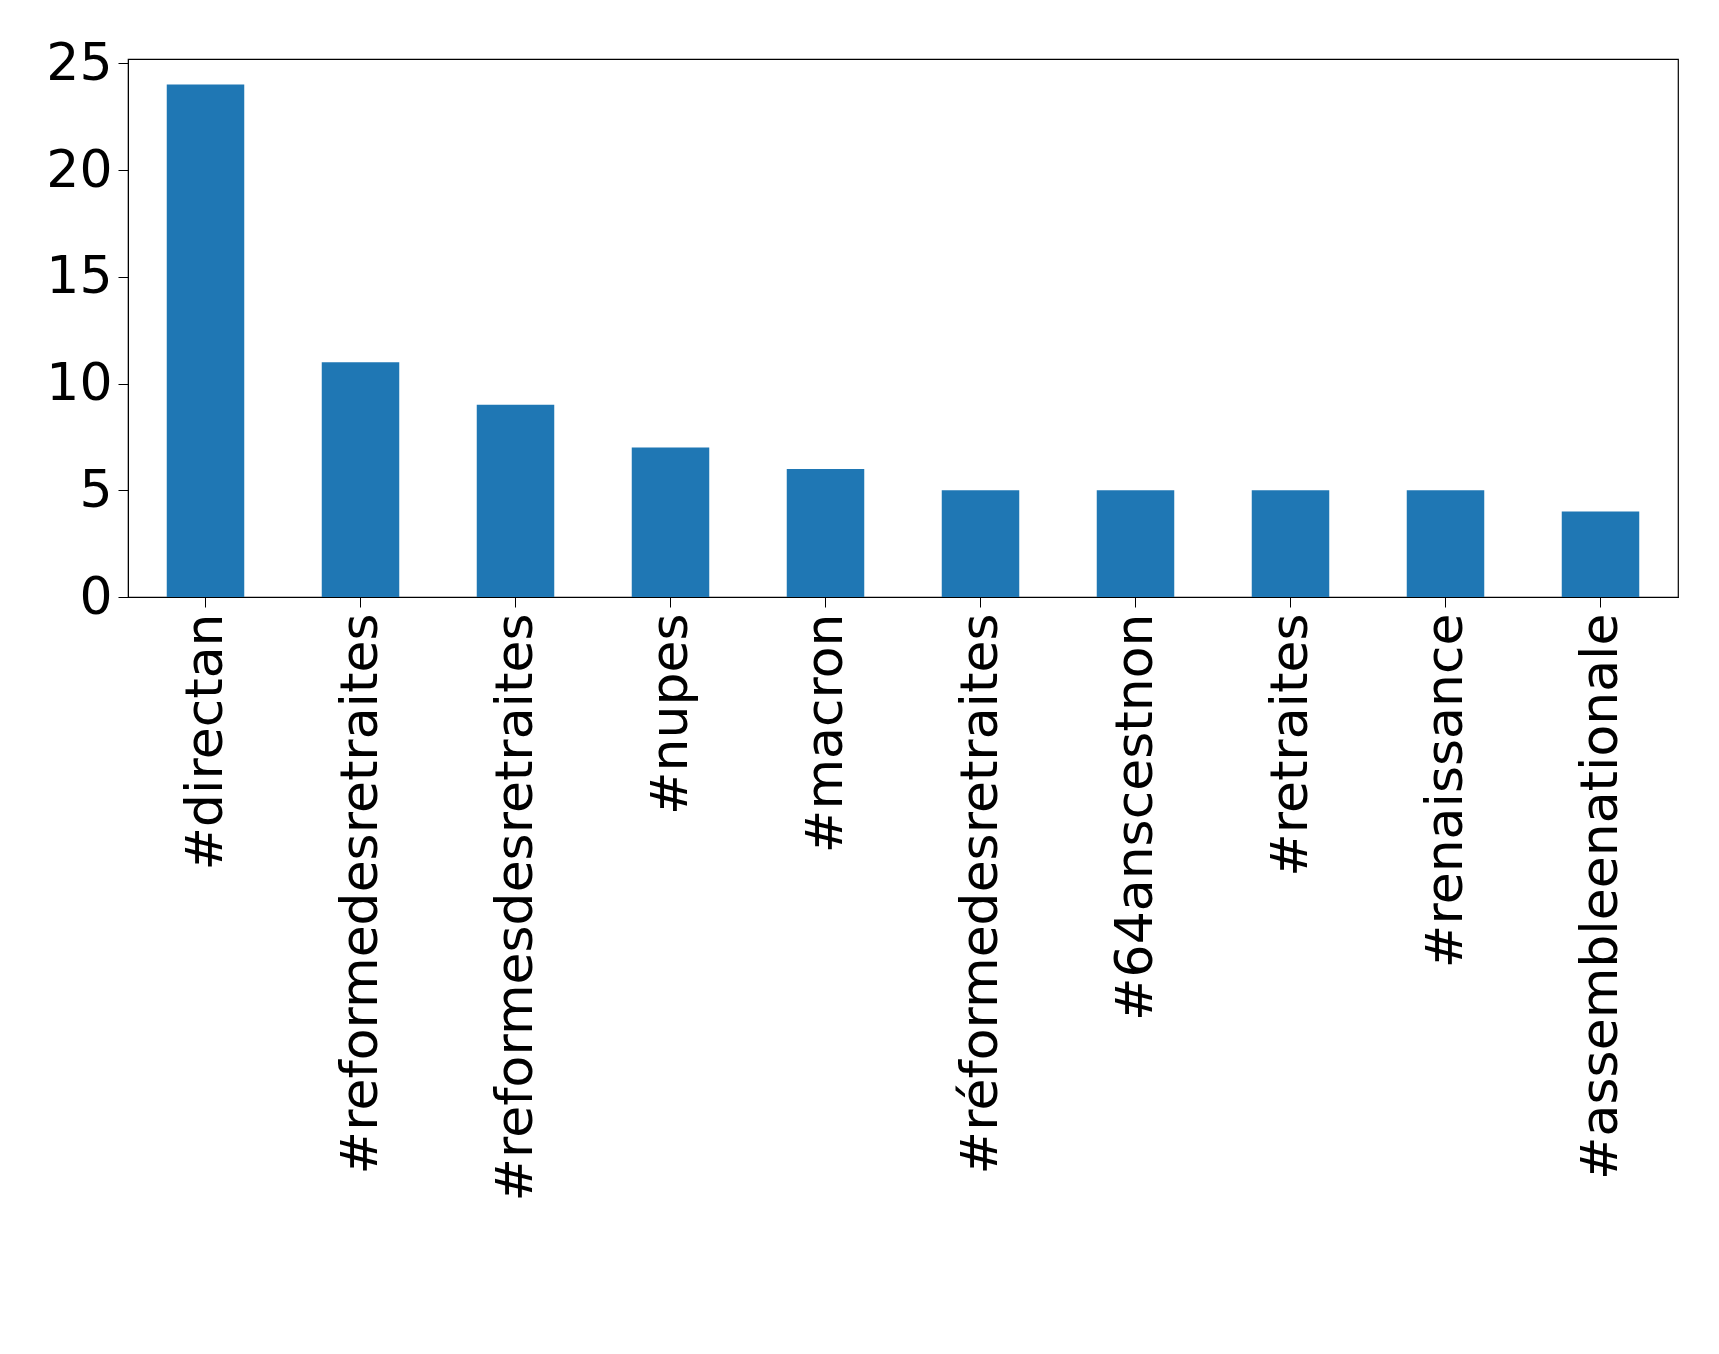 The width and height of the screenshot is (1719, 1354). What do you see at coordinates (96, 488) in the screenshot?
I see `y-tick-label: 5` at bounding box center [96, 488].